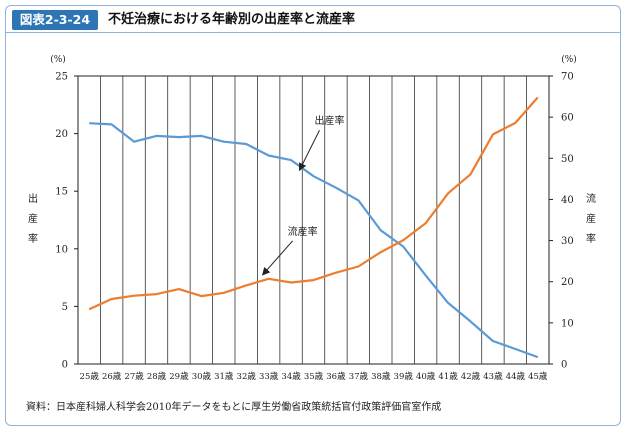 The width and height of the screenshot is (628, 432). What do you see at coordinates (58, 59) in the screenshot?
I see `left-axis-unit: (%)` at bounding box center [58, 59].